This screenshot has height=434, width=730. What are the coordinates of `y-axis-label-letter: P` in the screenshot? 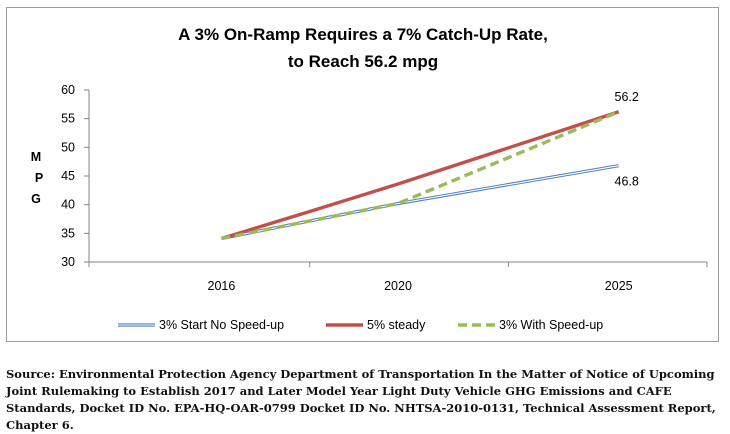 It's located at (39, 178).